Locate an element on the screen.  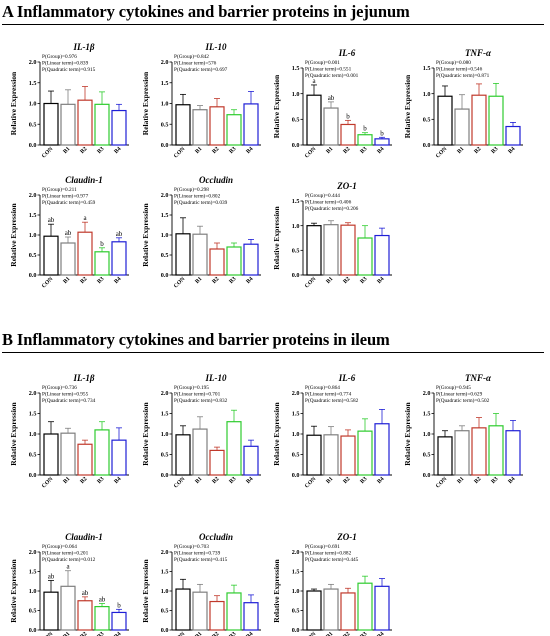
stat-line: P(Group)=0.842 is located at coordinates (191, 56).